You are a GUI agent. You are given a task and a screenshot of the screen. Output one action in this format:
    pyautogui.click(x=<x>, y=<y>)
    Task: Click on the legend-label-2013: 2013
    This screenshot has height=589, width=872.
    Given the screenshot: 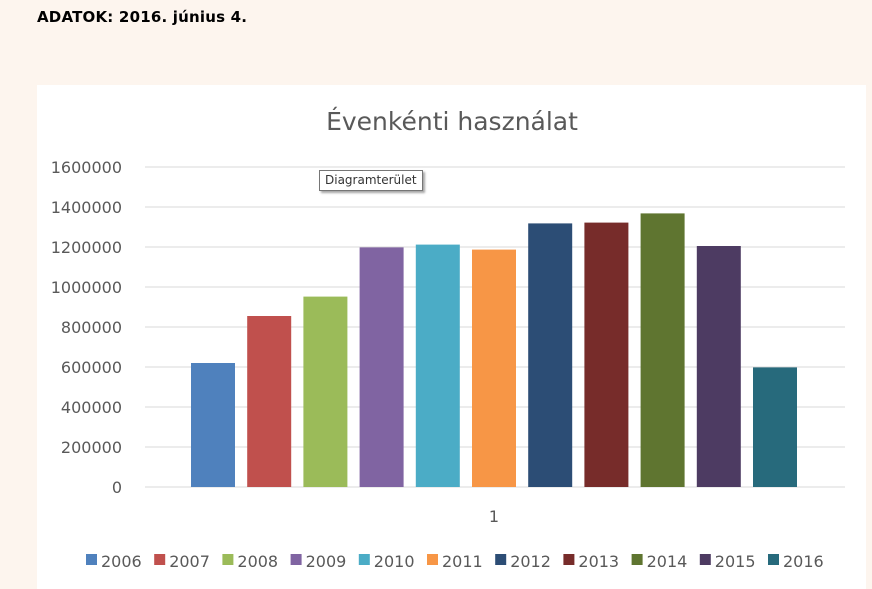 What is the action you would take?
    pyautogui.click(x=598, y=561)
    